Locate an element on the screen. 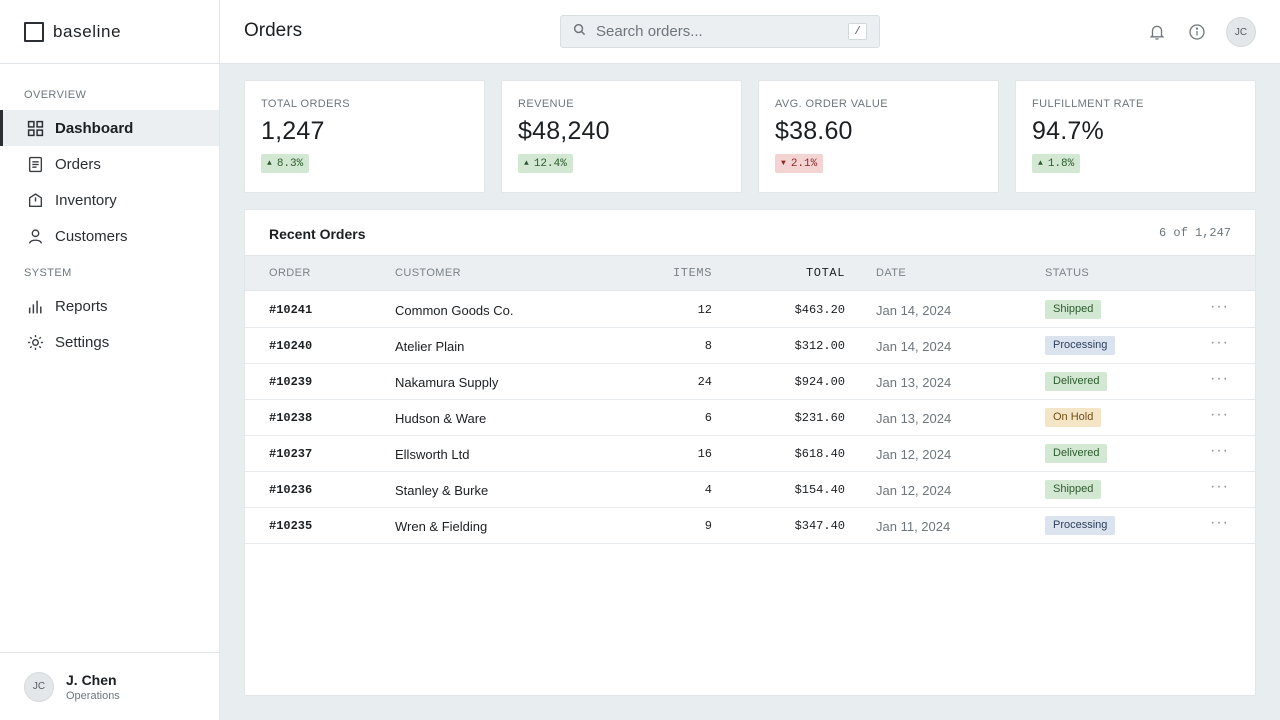  info-icon is located at coordinates (1197, 32).